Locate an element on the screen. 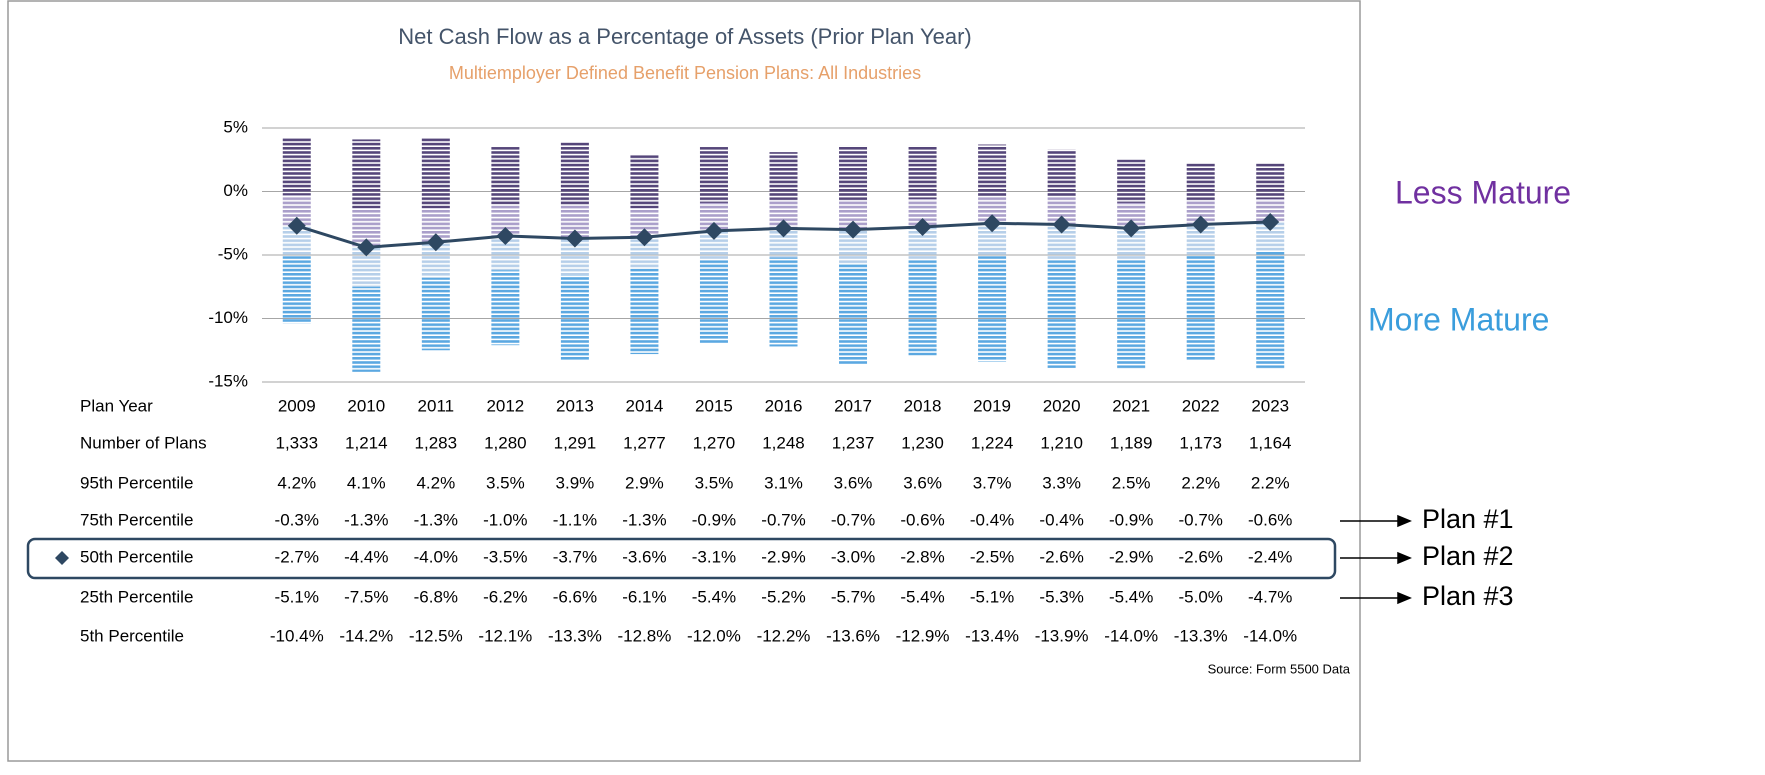 Image resolution: width=1765 pixels, height=775 pixels. x-tick-label: 2023 is located at coordinates (1270, 405).